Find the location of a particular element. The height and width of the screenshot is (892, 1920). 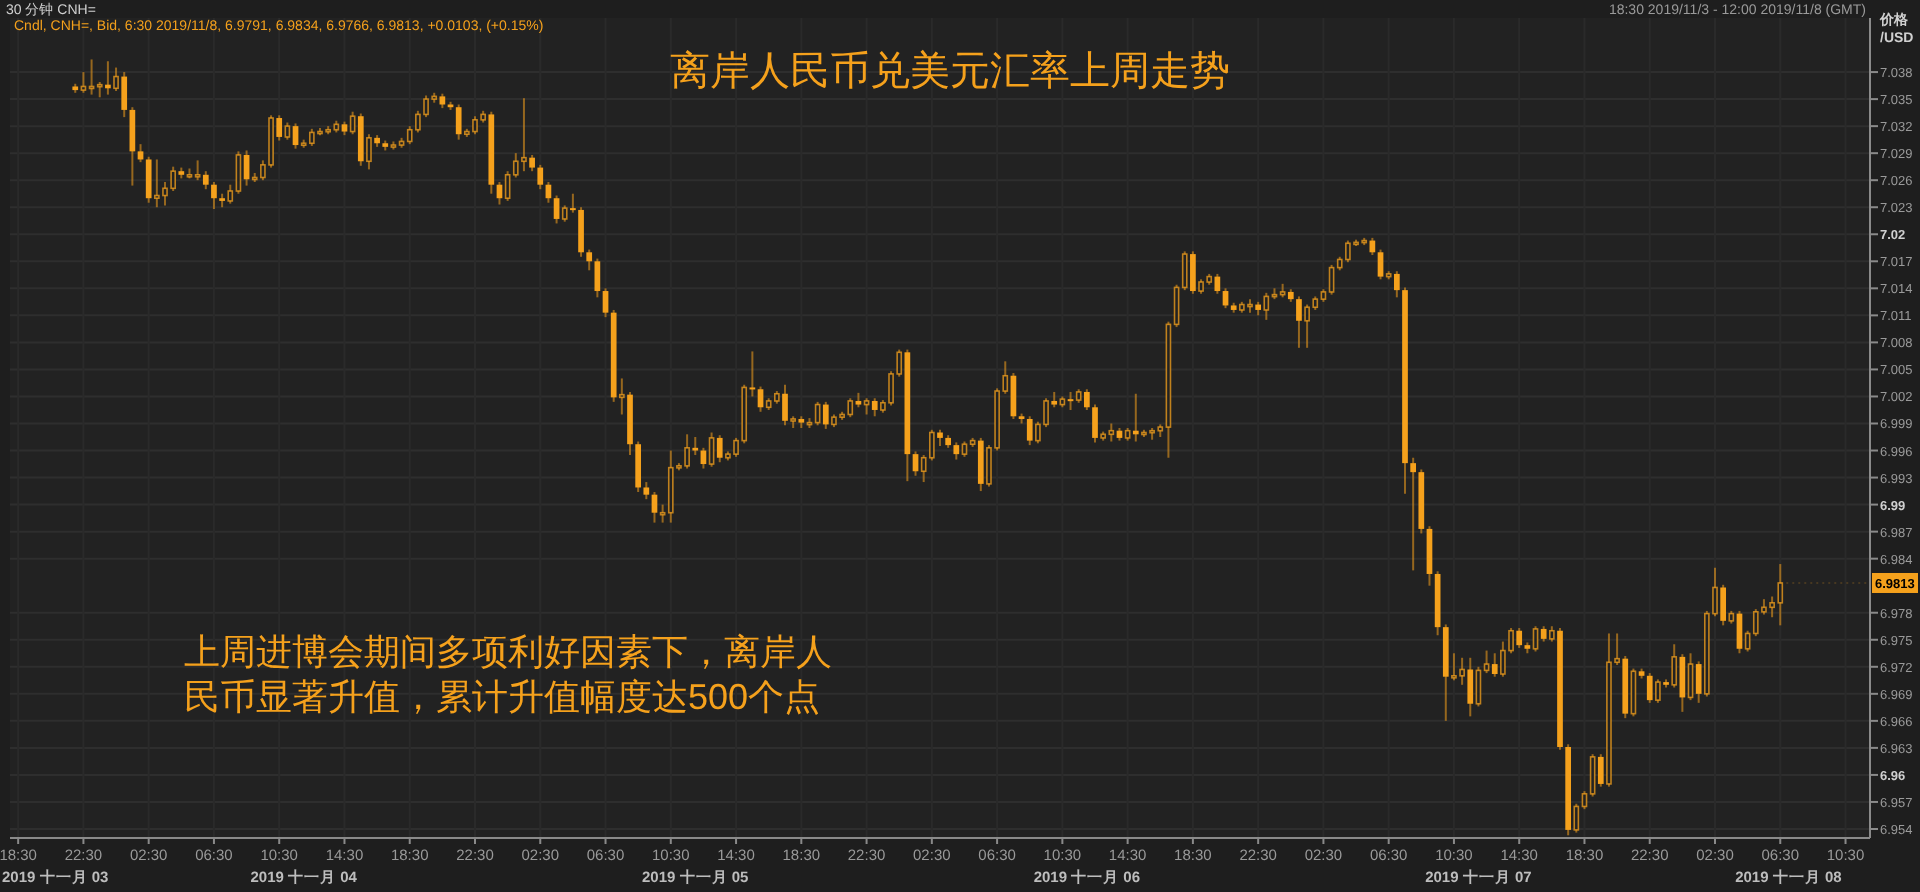

annotation: 上周进博会期间多项利好因素下，离岸人民币显著升值，累计升值幅度达500个点 is located at coordinates (508, 674).